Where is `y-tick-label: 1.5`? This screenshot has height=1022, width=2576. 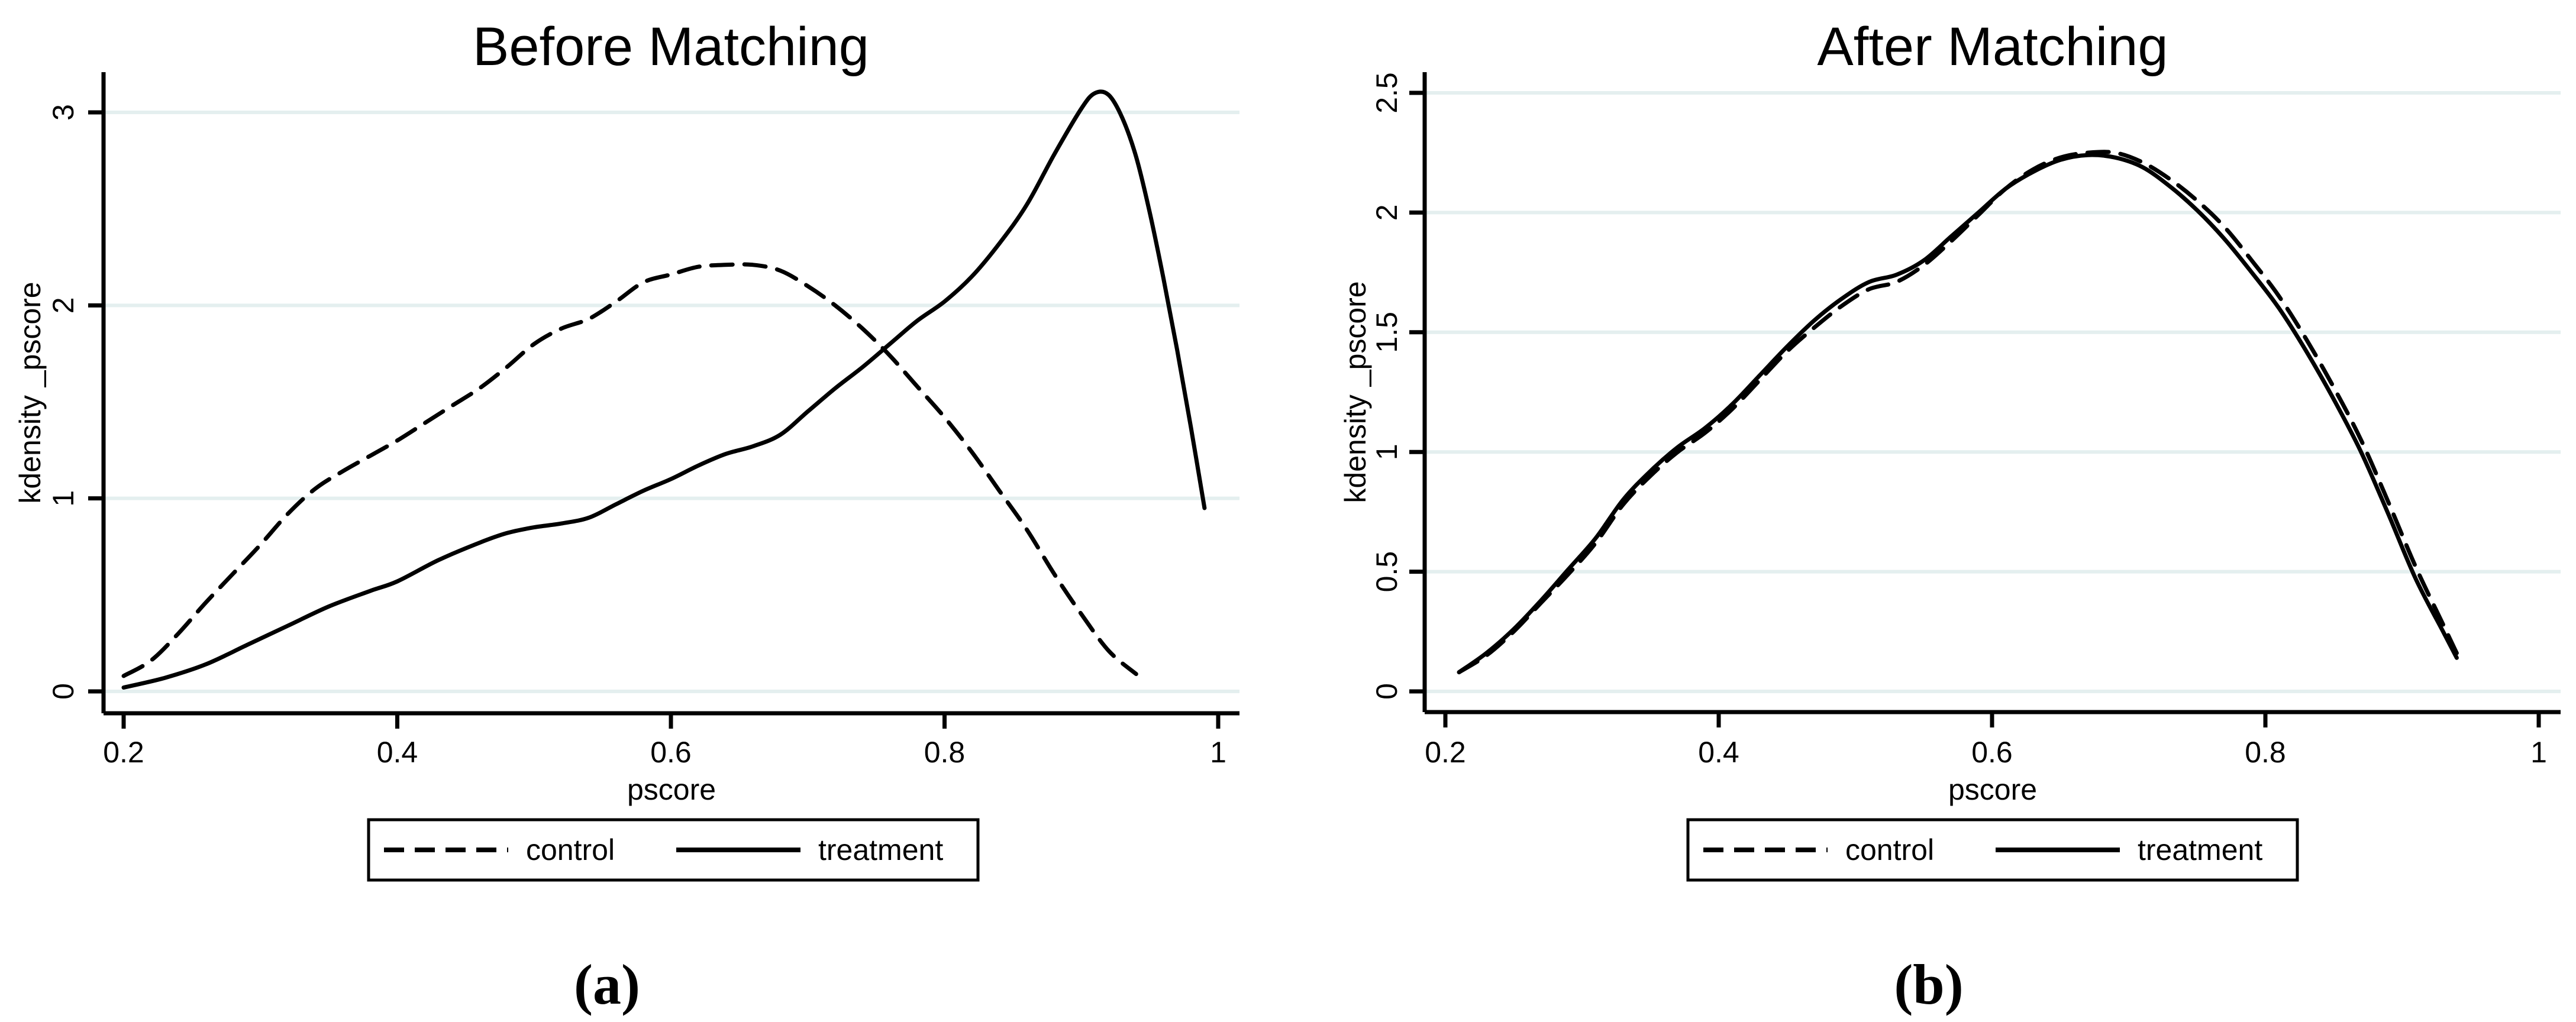
y-tick-label: 1.5 is located at coordinates (1386, 332).